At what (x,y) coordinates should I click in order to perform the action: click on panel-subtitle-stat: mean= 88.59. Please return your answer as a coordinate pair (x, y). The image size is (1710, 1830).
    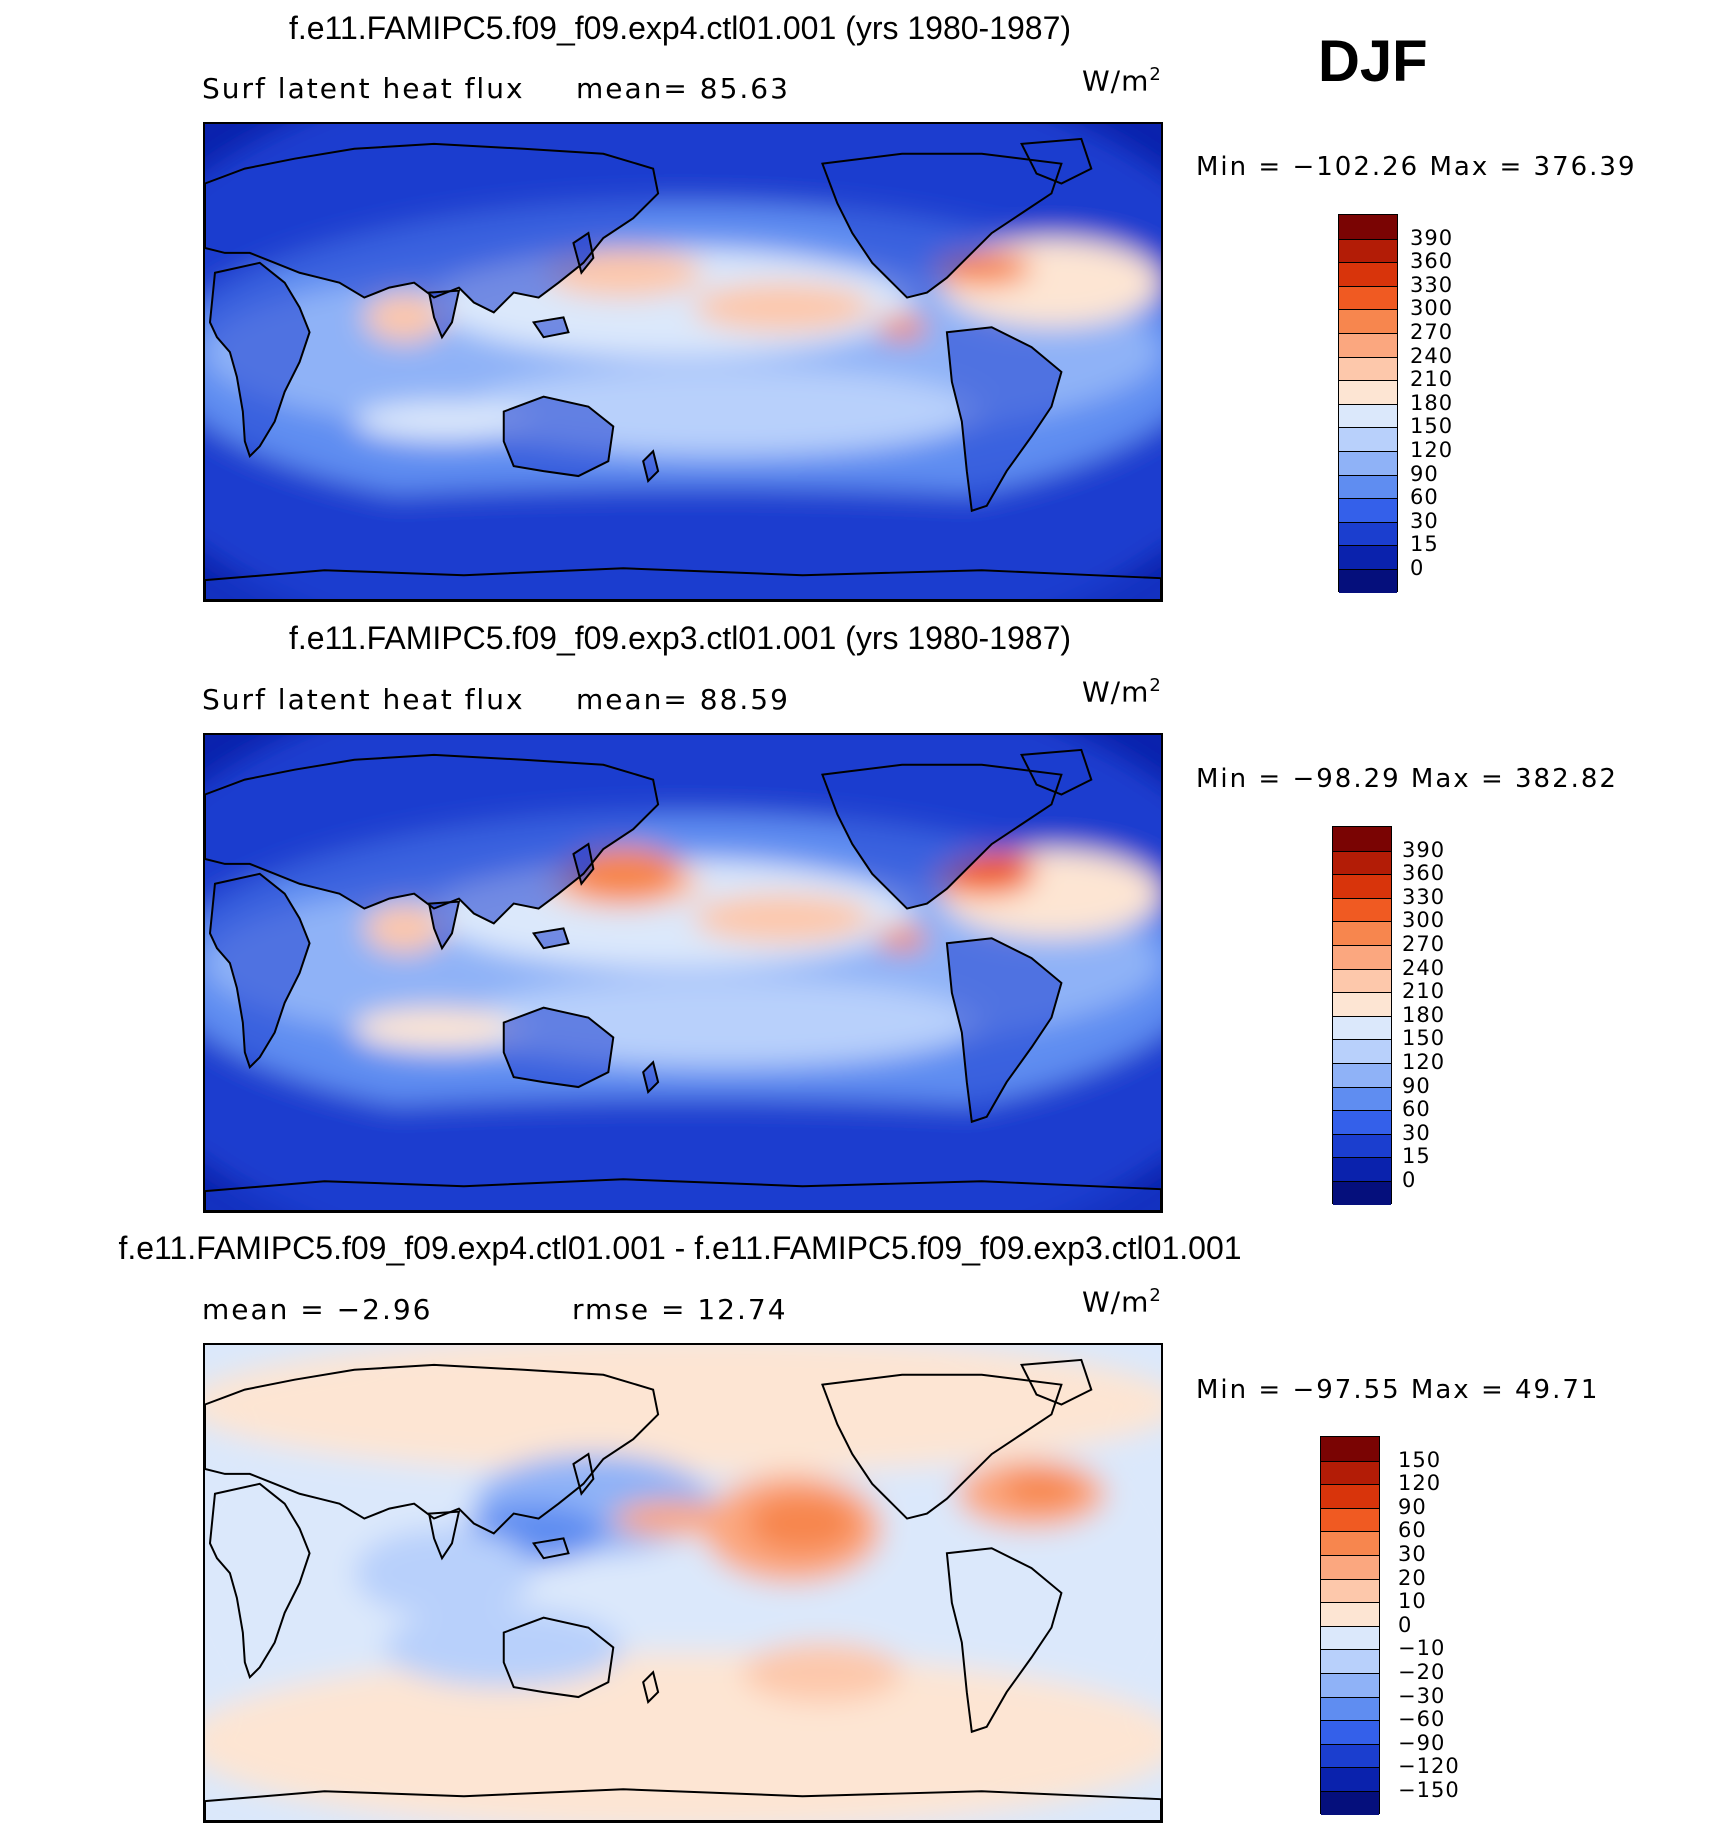
    Looking at the image, I should click on (683, 699).